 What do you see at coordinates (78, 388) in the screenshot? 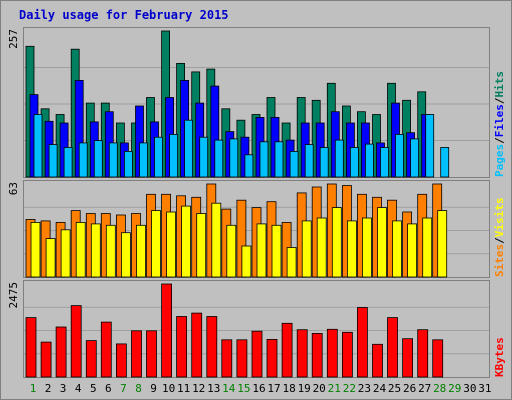
I see `x-tick-label-day-4: 4` at bounding box center [78, 388].